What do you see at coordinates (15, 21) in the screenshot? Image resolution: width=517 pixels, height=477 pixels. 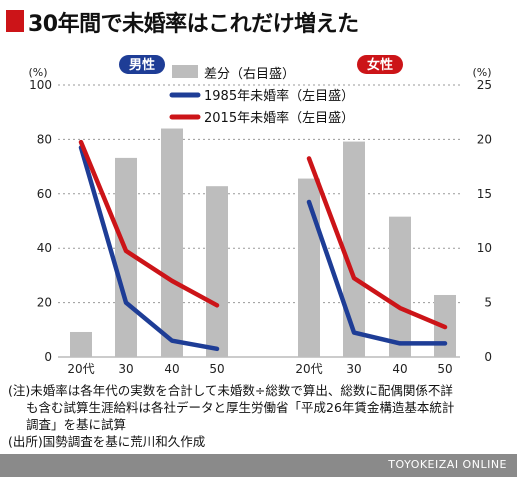 I see `title-accent-block` at bounding box center [15, 21].